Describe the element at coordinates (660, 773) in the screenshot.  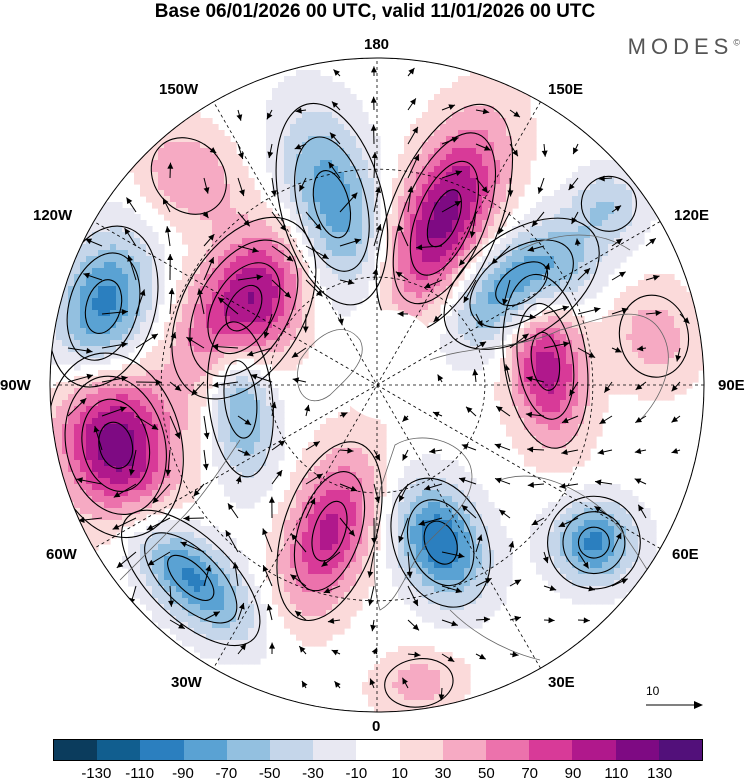
I see `colorbar-tick-label: 130` at that location.